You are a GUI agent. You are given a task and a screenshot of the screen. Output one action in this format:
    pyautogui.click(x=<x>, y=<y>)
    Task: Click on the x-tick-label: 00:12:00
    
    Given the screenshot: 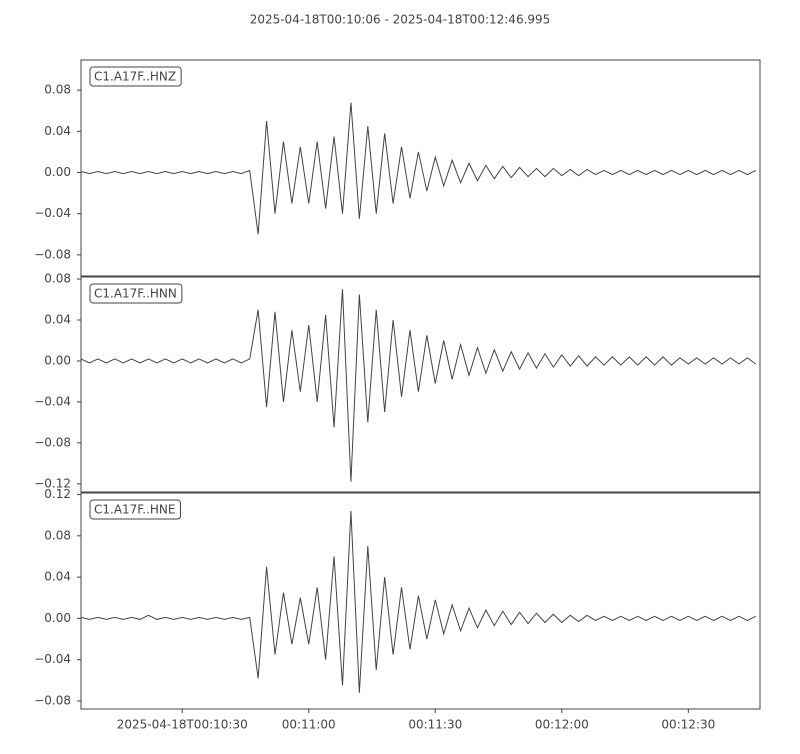 What is the action you would take?
    pyautogui.click(x=562, y=725)
    